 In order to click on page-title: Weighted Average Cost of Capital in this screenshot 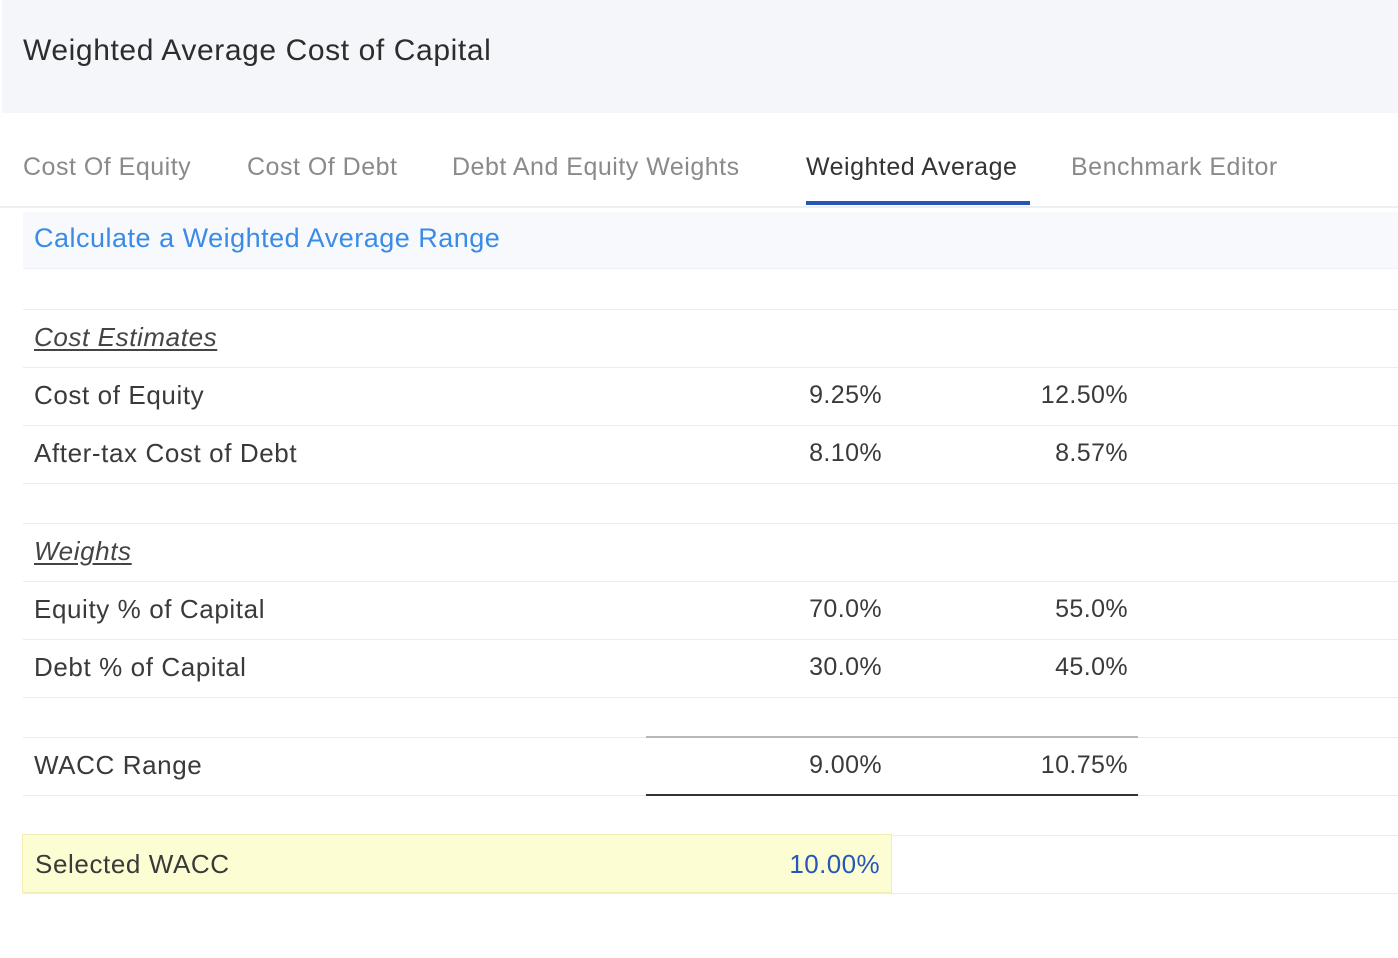, I will do `click(257, 50)`.